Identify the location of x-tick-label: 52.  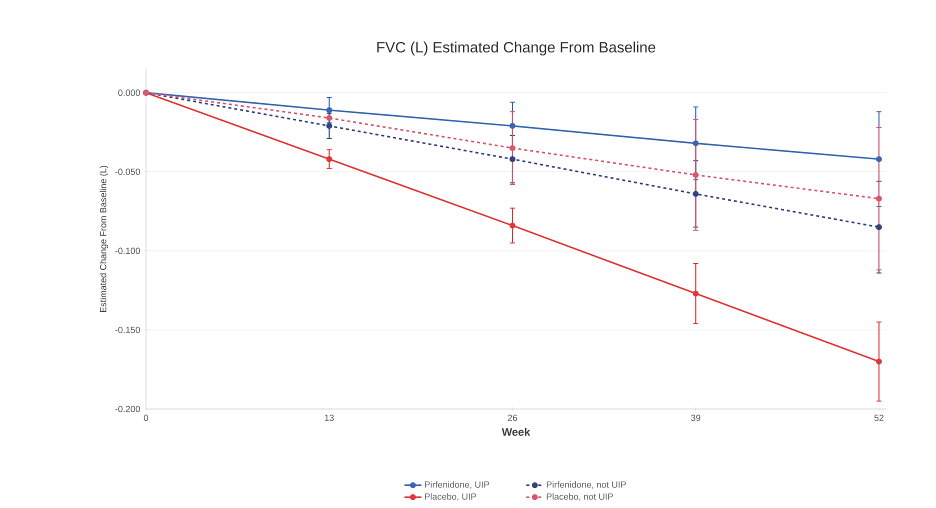
(879, 417).